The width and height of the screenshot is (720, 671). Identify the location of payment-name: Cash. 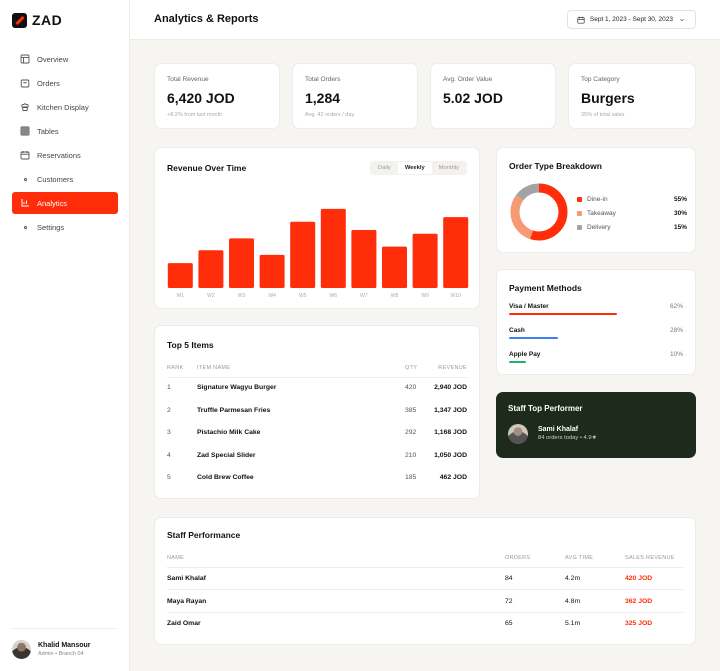
(517, 330).